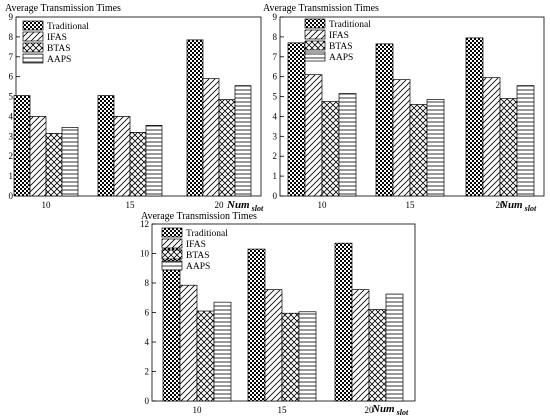  What do you see at coordinates (147, 342) in the screenshot?
I see `y-tick-label: 4` at bounding box center [147, 342].